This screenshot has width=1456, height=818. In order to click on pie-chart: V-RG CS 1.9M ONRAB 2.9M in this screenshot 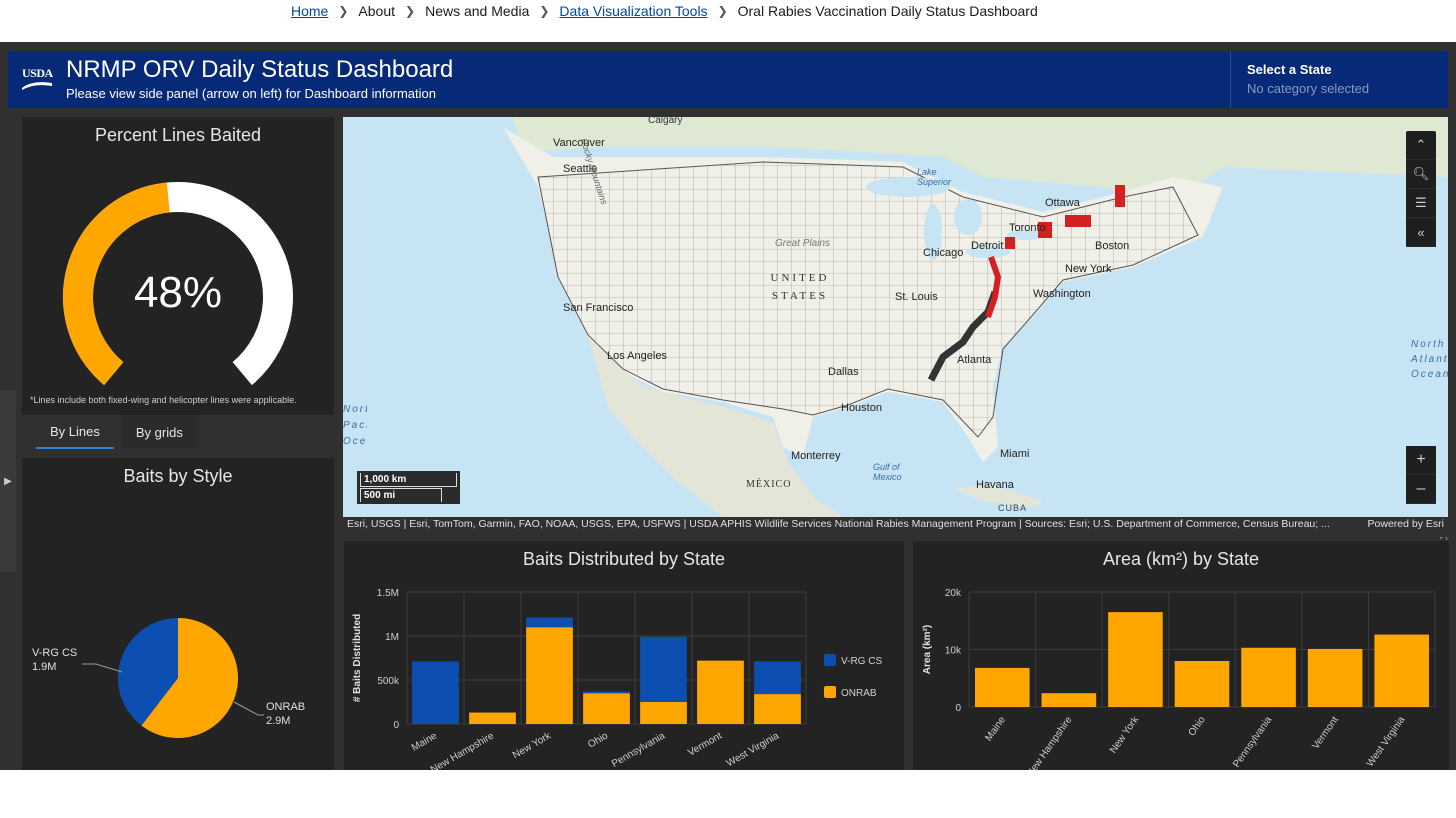, I will do `click(168, 678)`.